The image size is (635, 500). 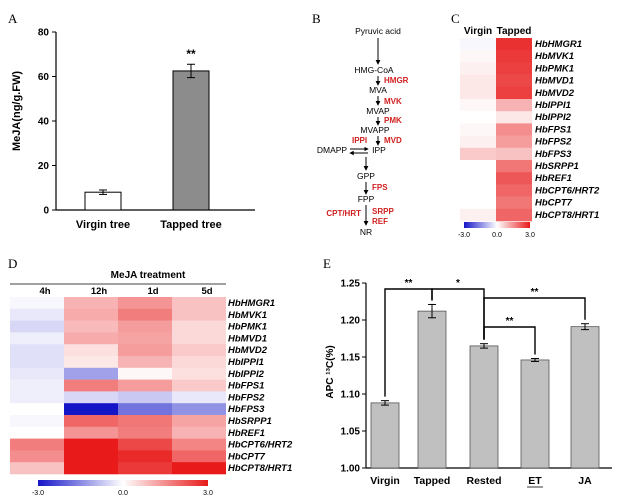 I want to click on panel-d-row-label: HbCPT6/HRT2, so click(x=260, y=445).